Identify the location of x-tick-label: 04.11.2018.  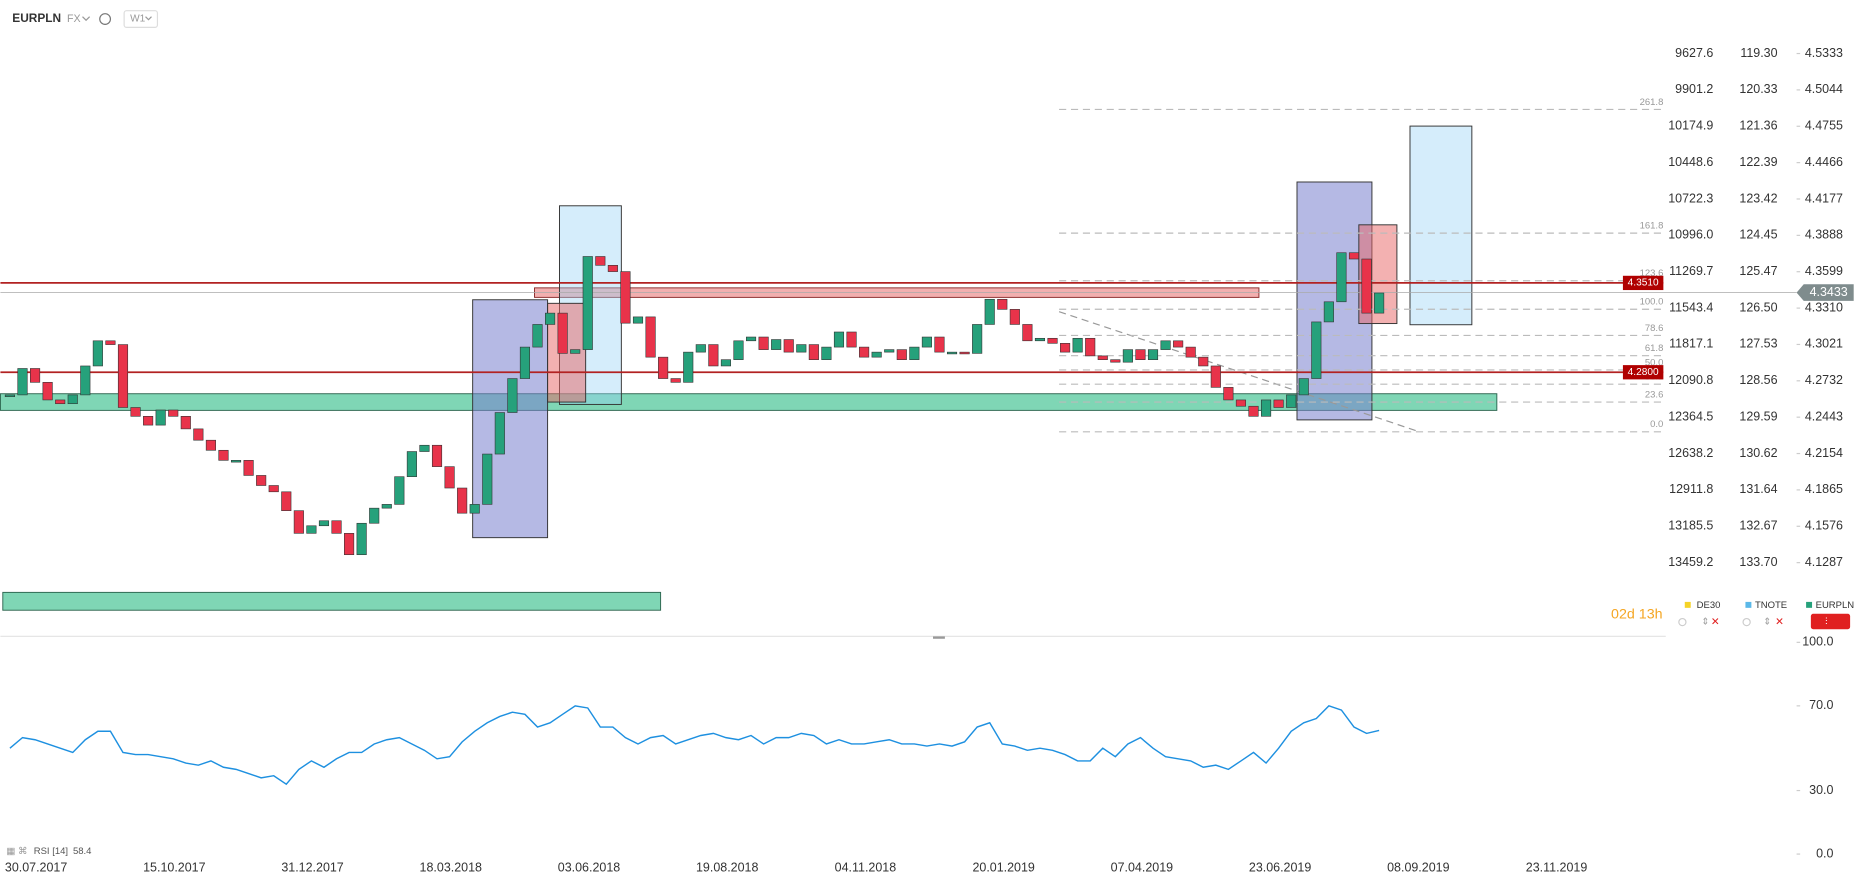
(866, 868).